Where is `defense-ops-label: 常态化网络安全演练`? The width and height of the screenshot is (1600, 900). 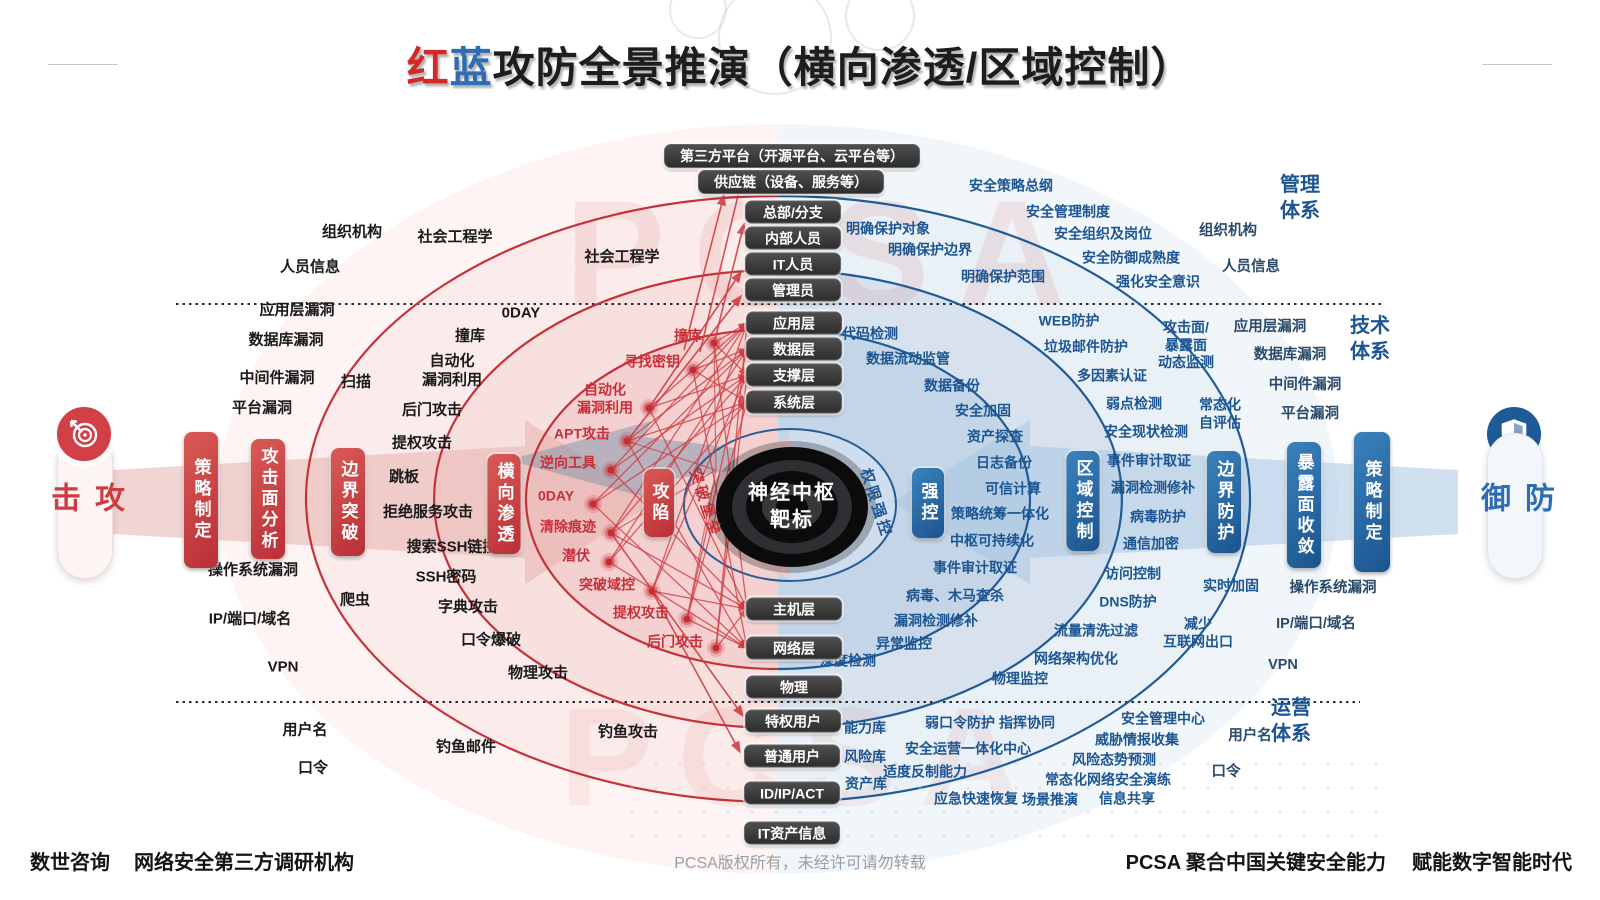
defense-ops-label: 常态化网络安全演练 is located at coordinates (1108, 779).